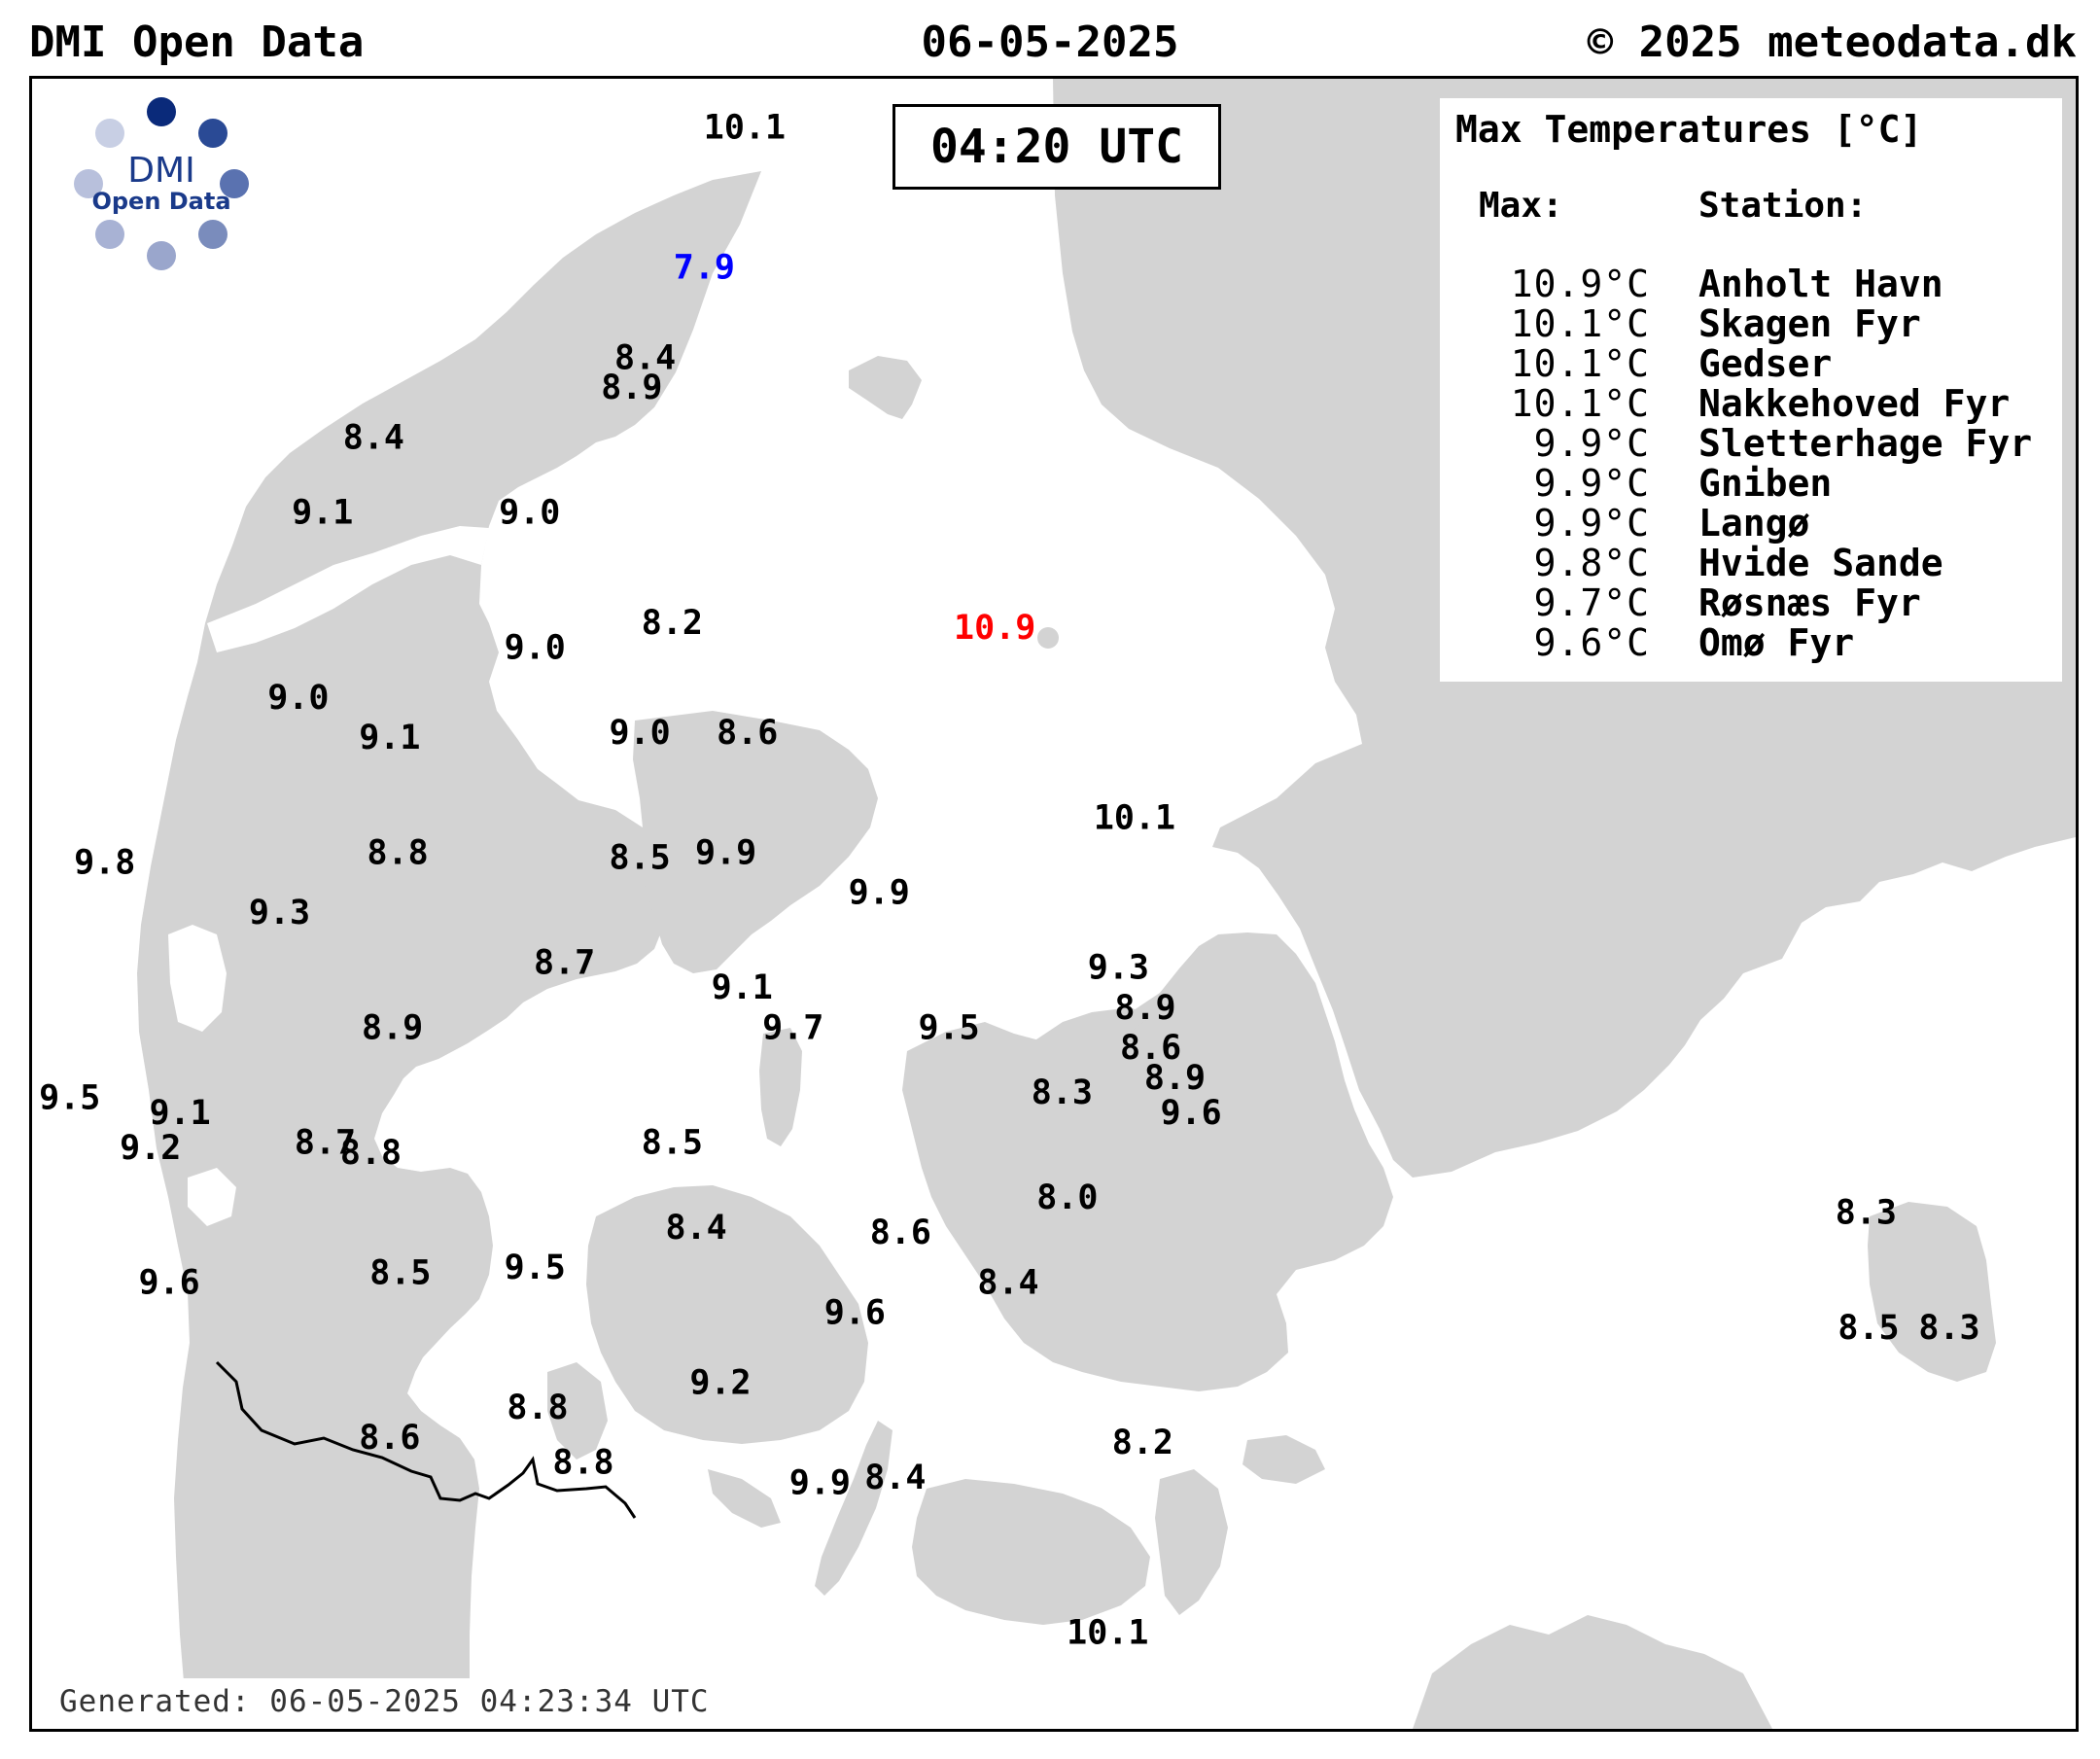 Image resolution: width=2100 pixels, height=1759 pixels. Describe the element at coordinates (1591, 642) in the screenshot. I see `legend-row-max: 9.6°C` at that location.